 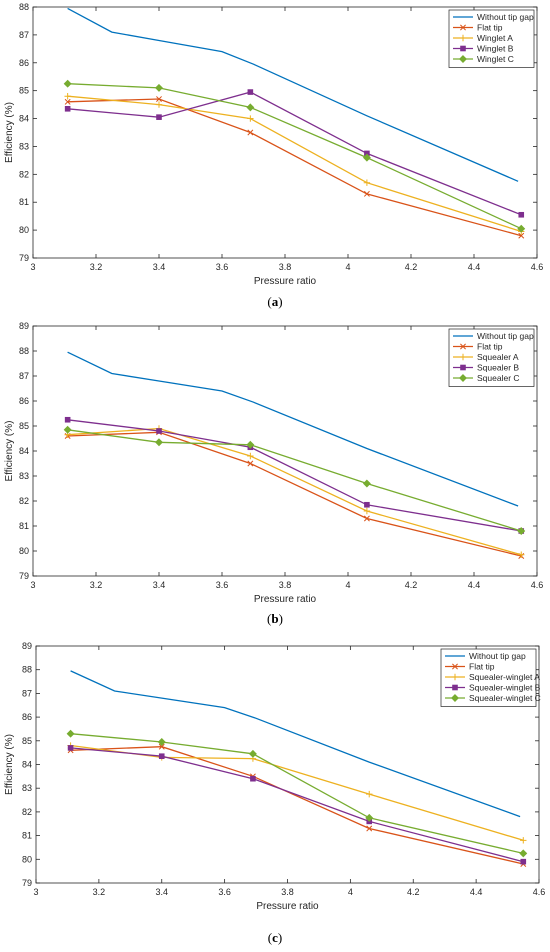 What do you see at coordinates (505, 336) in the screenshot?
I see `legend-entry: Without tip gap` at bounding box center [505, 336].